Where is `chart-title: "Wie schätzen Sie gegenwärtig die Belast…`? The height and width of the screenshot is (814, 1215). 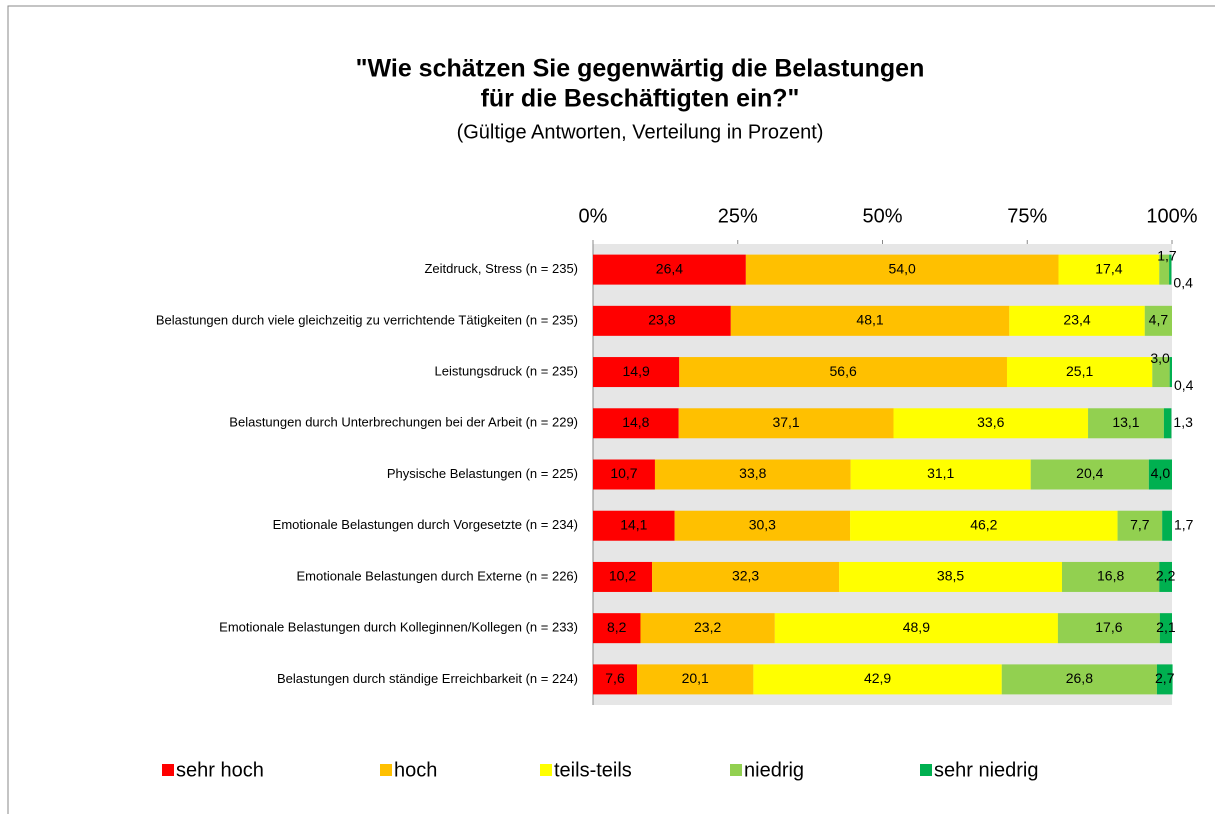
chart-title: "Wie schätzen Sie gegenwärtig die Belast… is located at coordinates (640, 69).